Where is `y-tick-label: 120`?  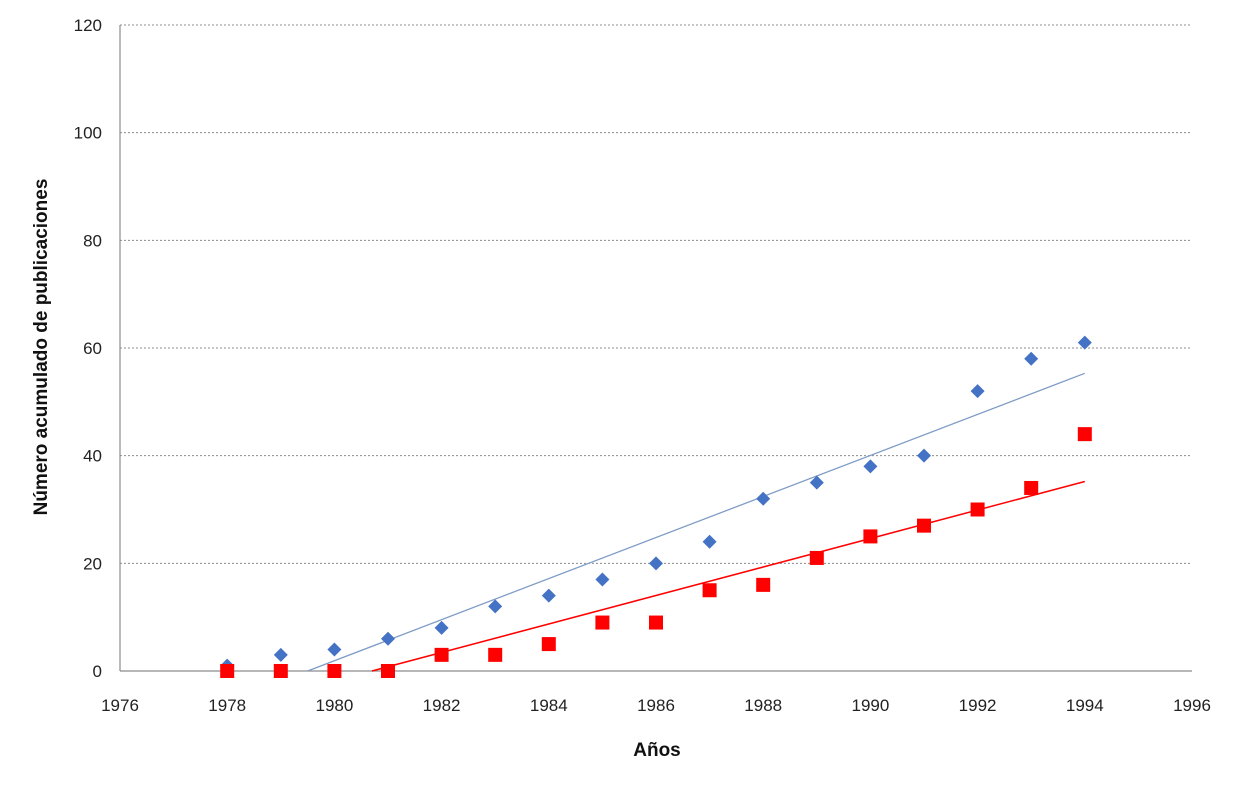 y-tick-label: 120 is located at coordinates (88, 25).